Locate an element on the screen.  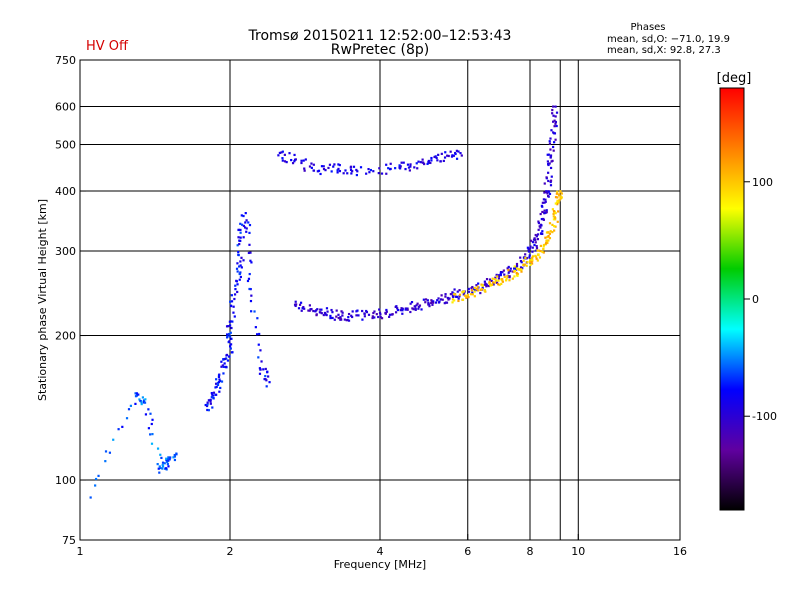
stats-o-line: mean, sd,O: −71.0, 19.9 is located at coordinates (668, 39).